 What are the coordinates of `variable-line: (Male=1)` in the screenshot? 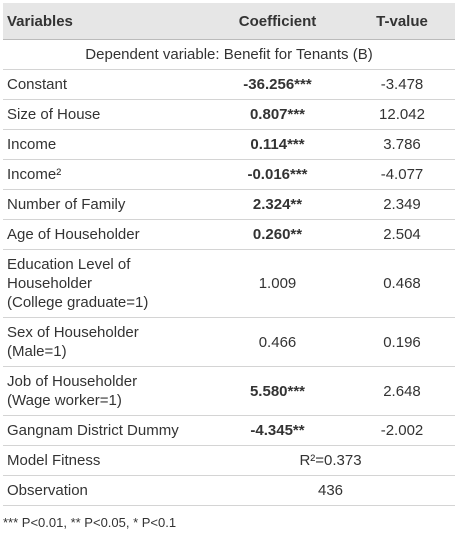 It's located at (37, 351).